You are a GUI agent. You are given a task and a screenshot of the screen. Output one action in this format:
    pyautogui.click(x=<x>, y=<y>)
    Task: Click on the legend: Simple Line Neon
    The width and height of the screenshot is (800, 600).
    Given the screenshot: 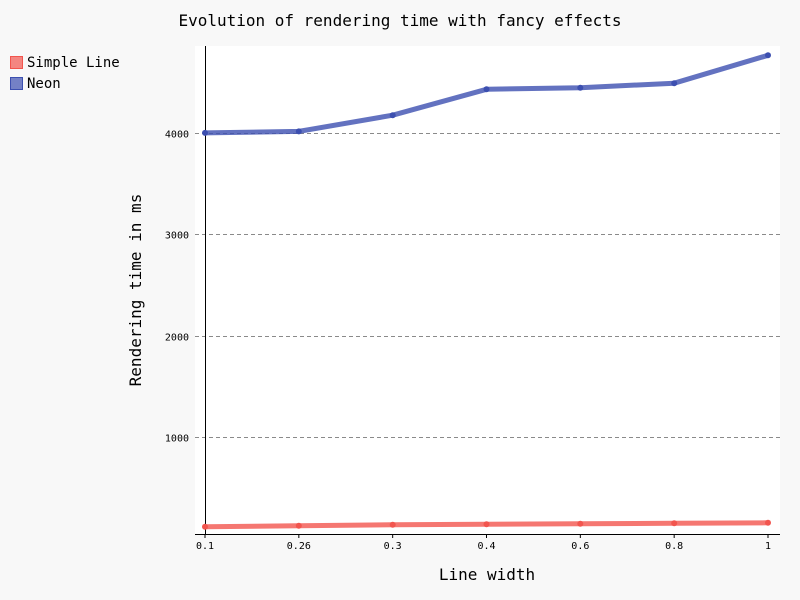 What is the action you would take?
    pyautogui.click(x=65, y=73)
    